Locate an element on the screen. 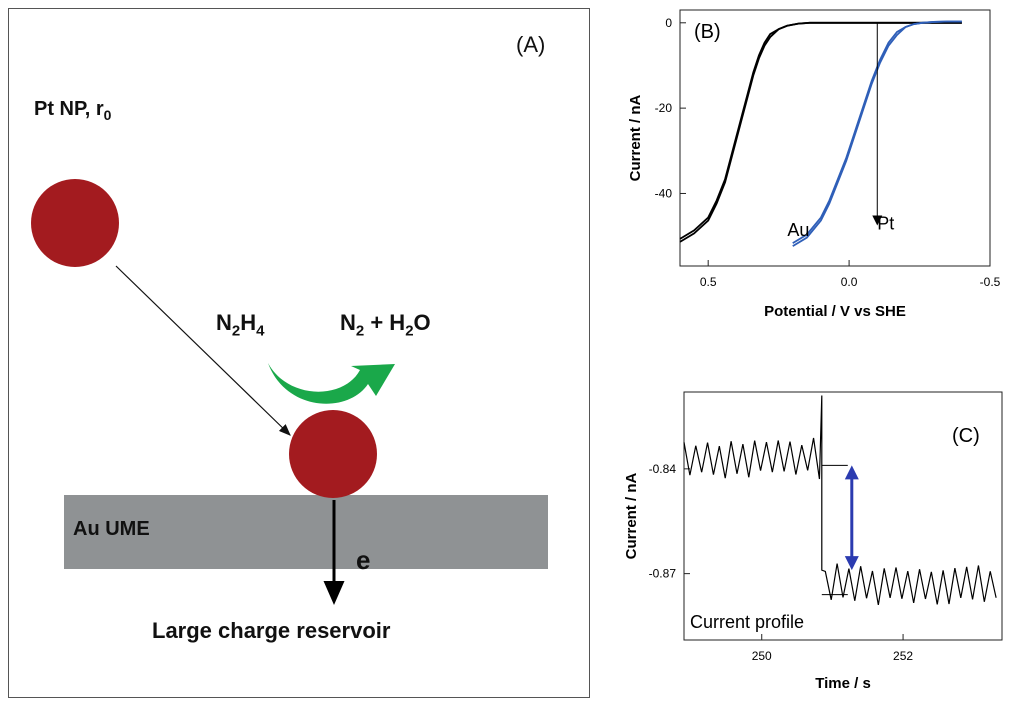 This screenshot has width=1010, height=705. chart-c-current-trace is located at coordinates (840, 500).